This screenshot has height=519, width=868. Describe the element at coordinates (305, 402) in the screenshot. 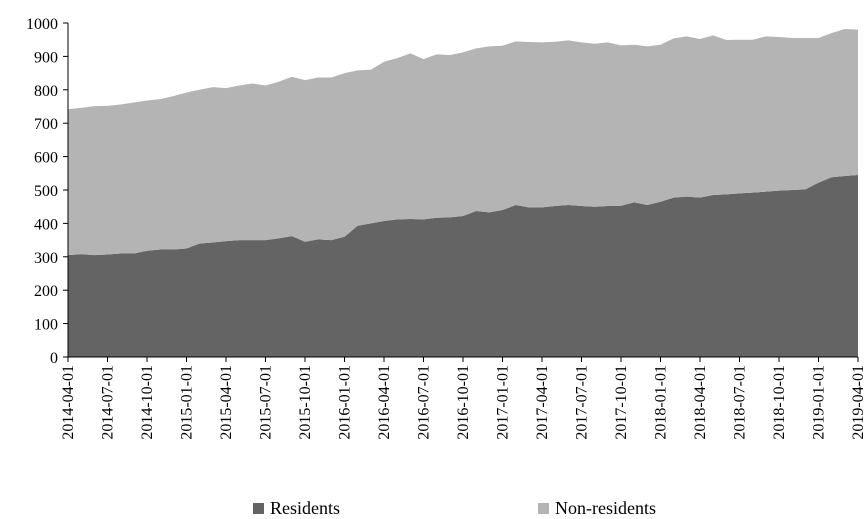

I see `x-tick-label: 2015-10-01` at that location.